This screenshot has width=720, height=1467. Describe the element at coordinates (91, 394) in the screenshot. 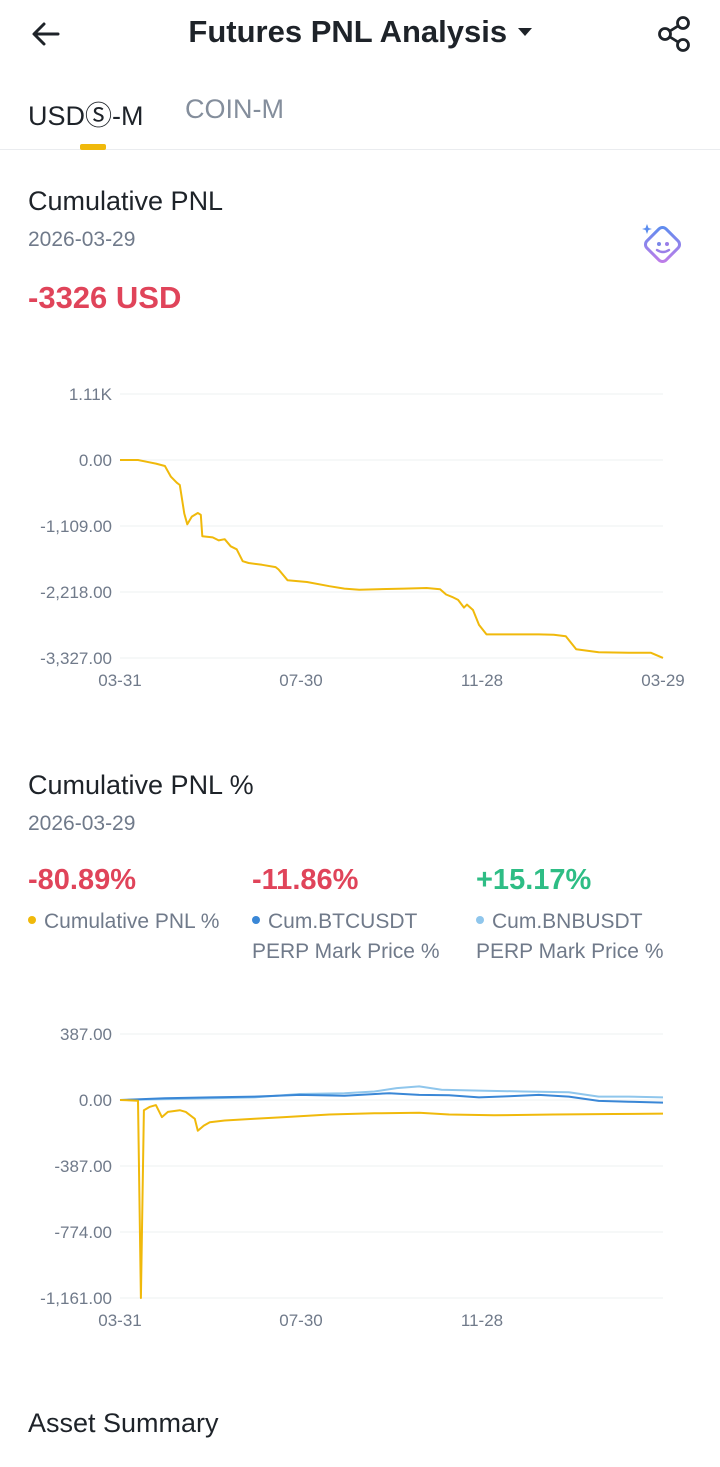

I see `y-tick-label: 1.11K` at that location.